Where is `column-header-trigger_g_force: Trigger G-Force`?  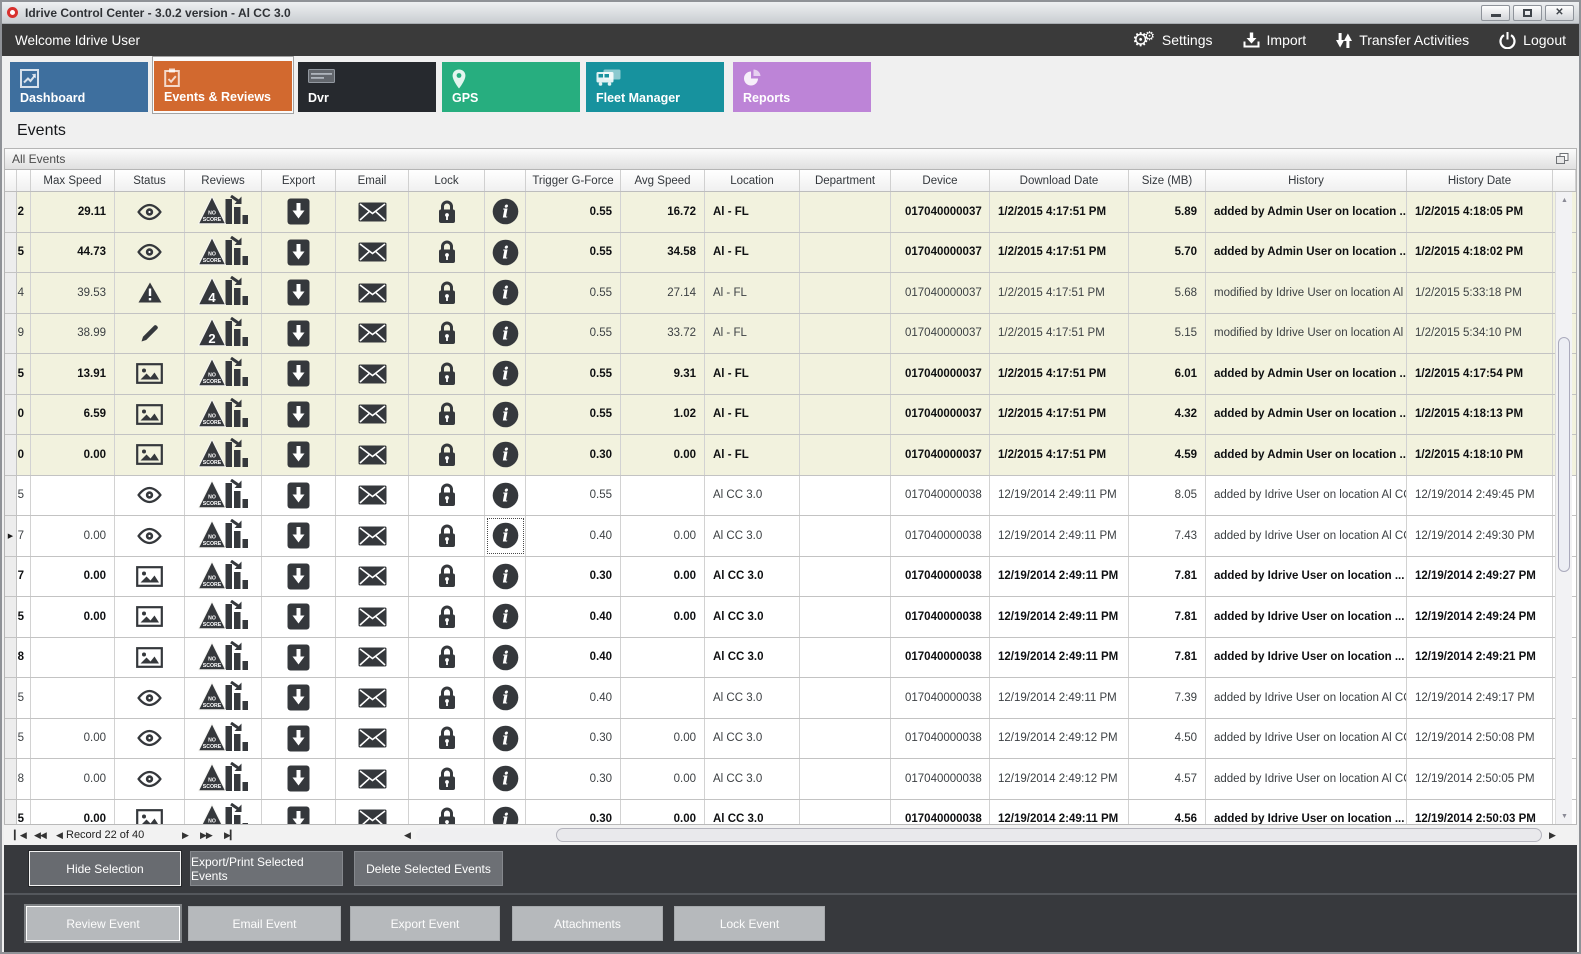 column-header-trigger_g_force: Trigger G-Force is located at coordinates (573, 180).